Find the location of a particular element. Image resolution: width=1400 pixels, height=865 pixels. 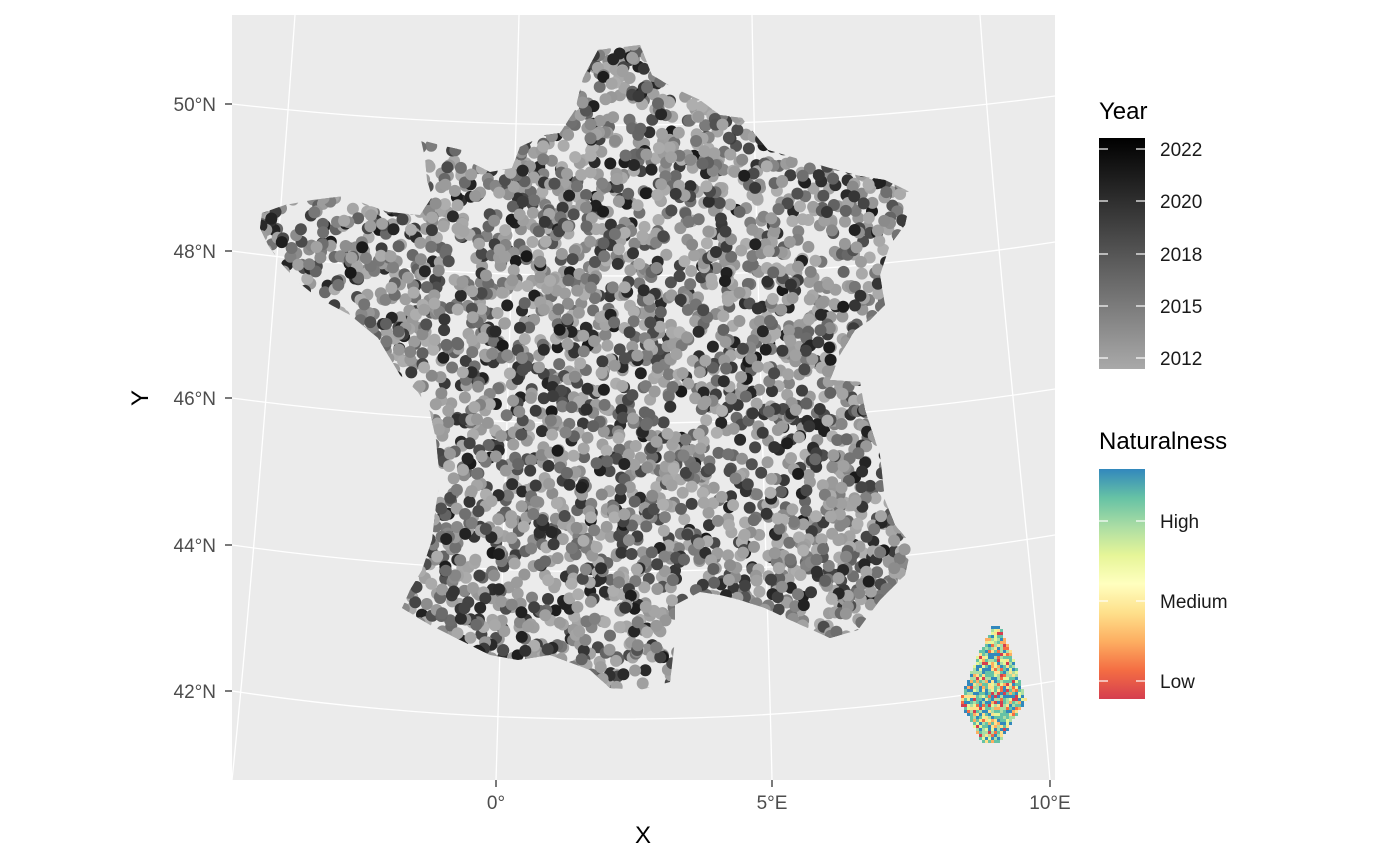

meridian-line is located at coordinates (264, 397).